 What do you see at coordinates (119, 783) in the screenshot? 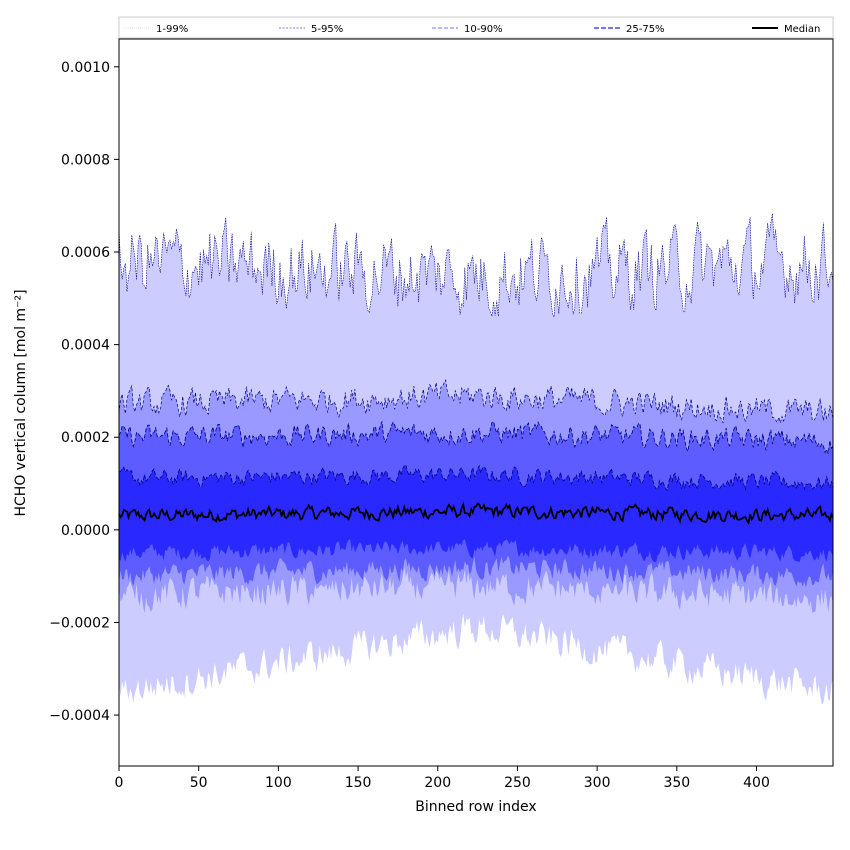
I see `x-tick-label: 0` at bounding box center [119, 783].